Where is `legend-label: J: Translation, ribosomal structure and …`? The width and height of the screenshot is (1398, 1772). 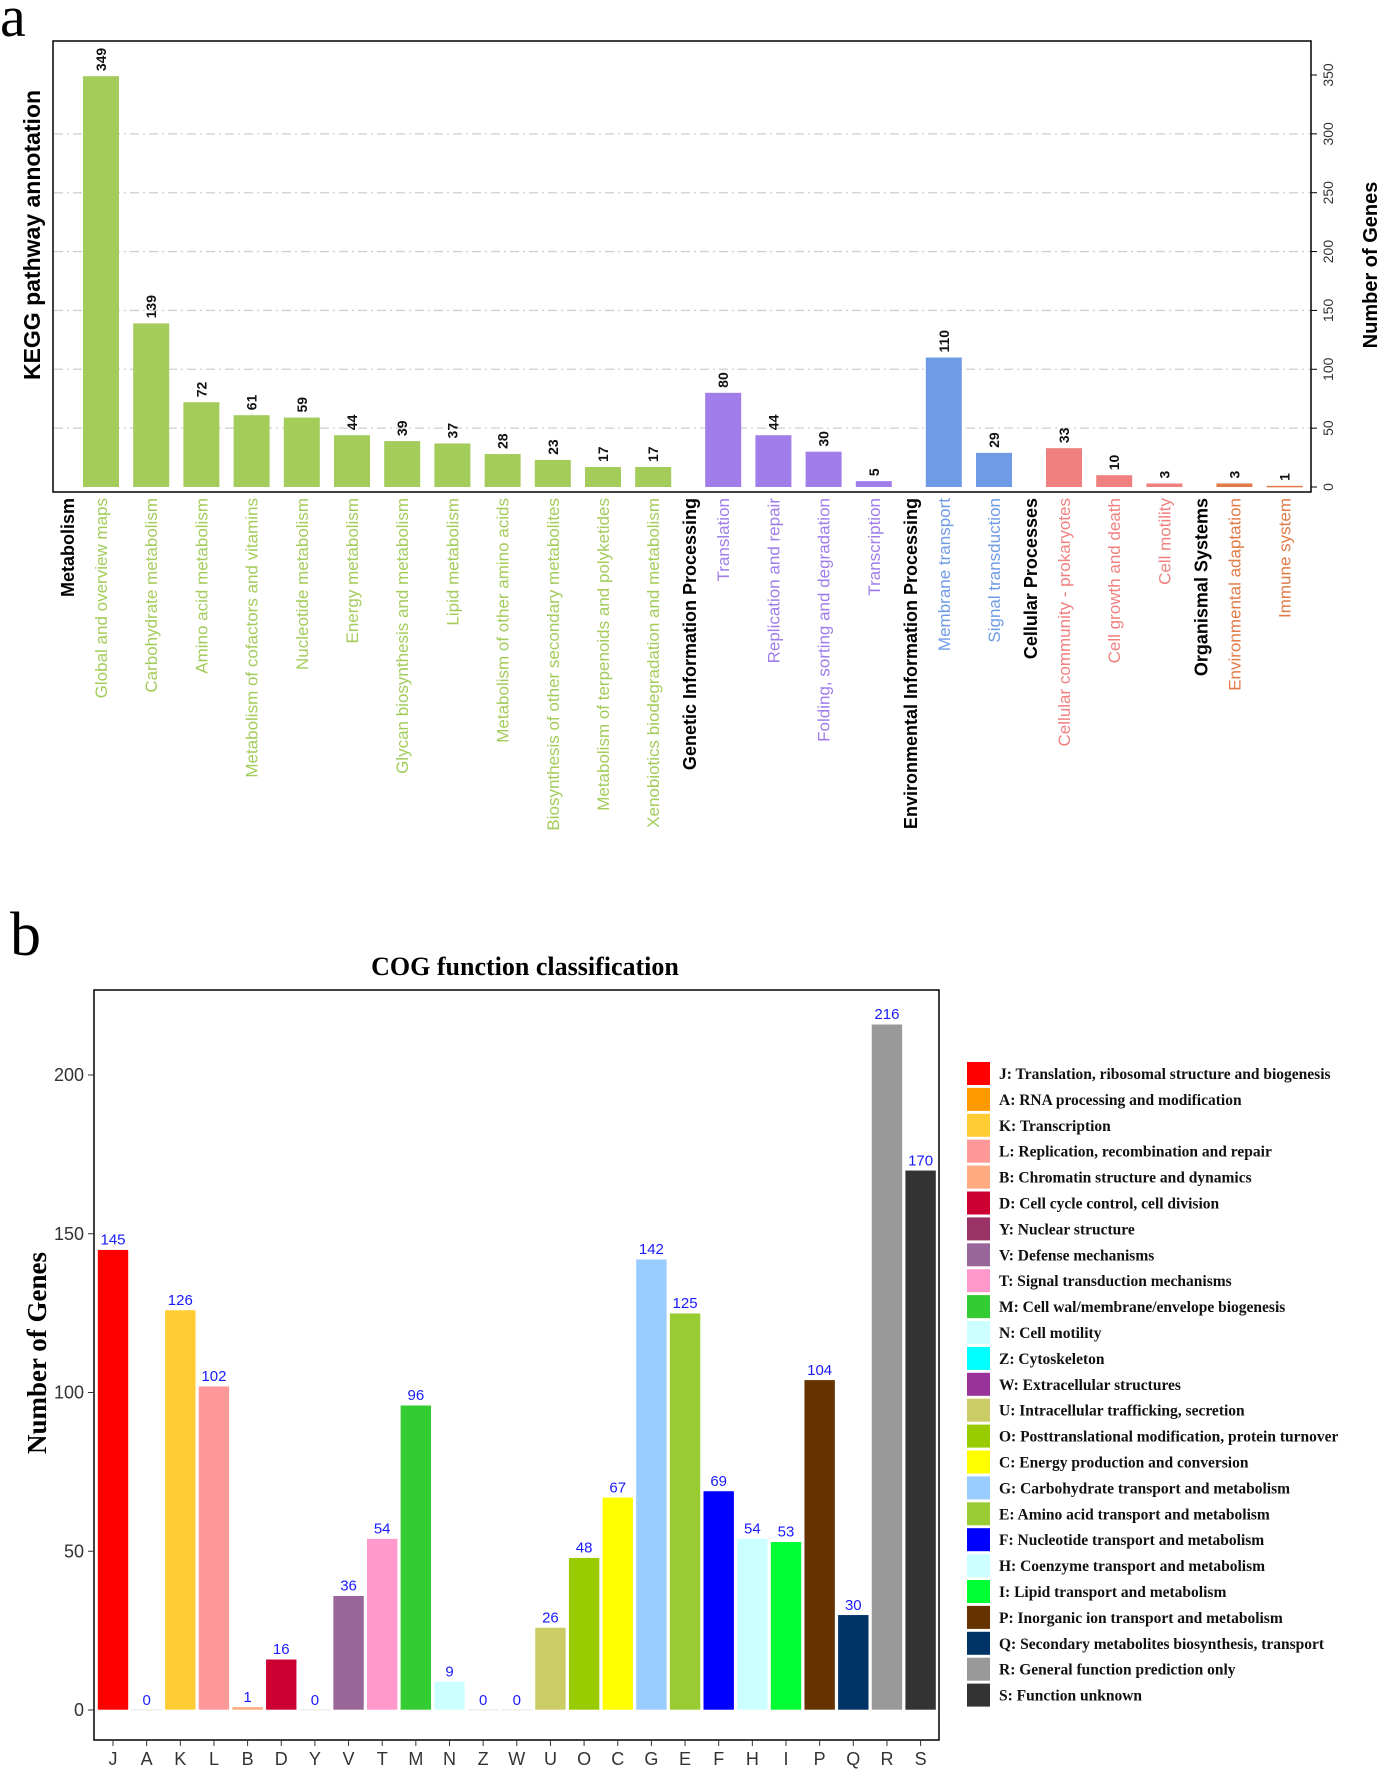
legend-label: J: Translation, ribosomal structure and … is located at coordinates (1165, 1074).